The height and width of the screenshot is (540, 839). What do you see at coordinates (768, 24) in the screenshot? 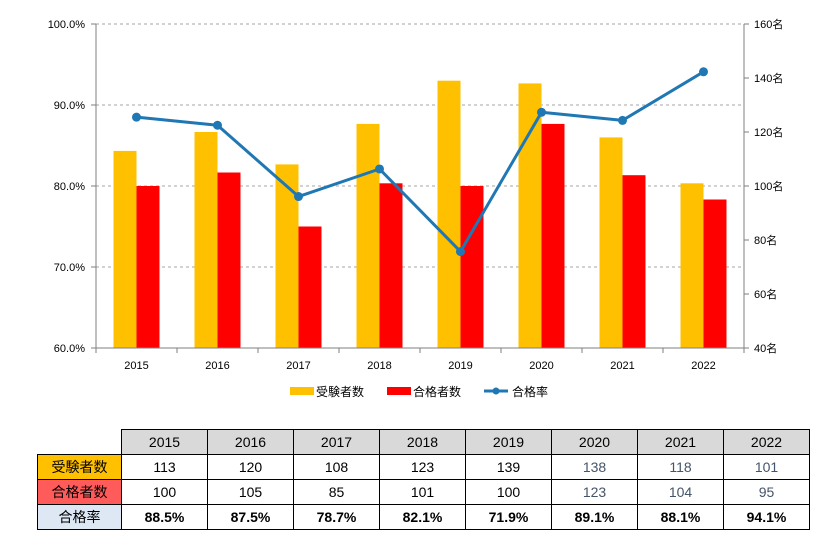
I see `right-tick-label: 160名` at bounding box center [768, 24].